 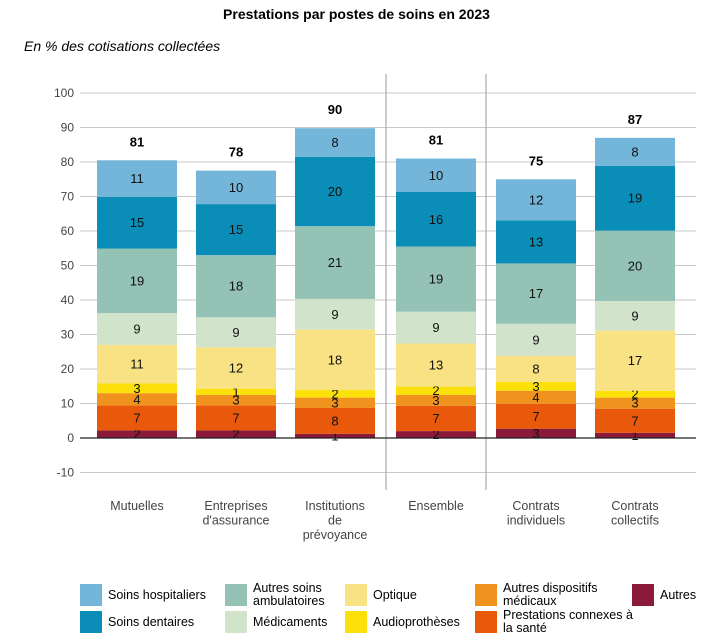 What do you see at coordinates (64, 93) in the screenshot?
I see `y-tick-label: 100` at bounding box center [64, 93].